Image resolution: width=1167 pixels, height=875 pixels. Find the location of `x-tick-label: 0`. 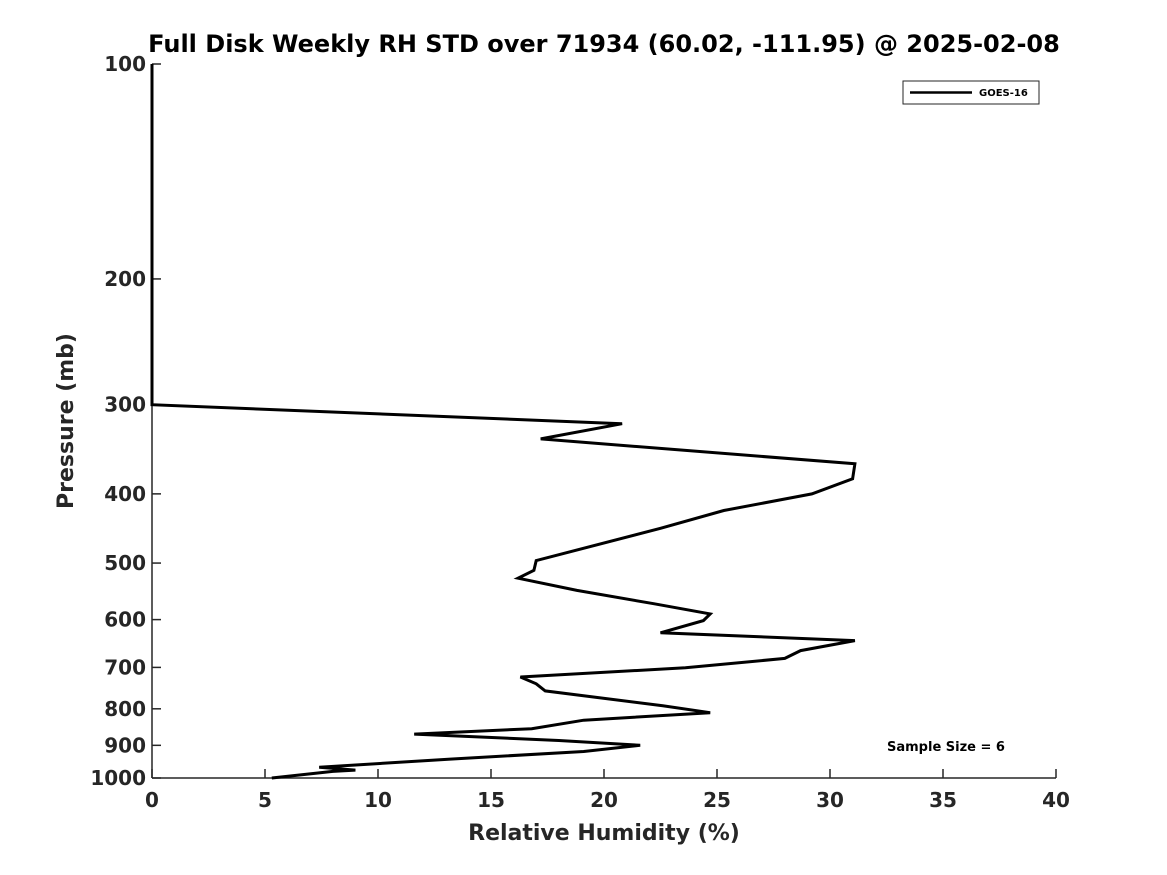

x-tick-label: 0 is located at coordinates (152, 800).